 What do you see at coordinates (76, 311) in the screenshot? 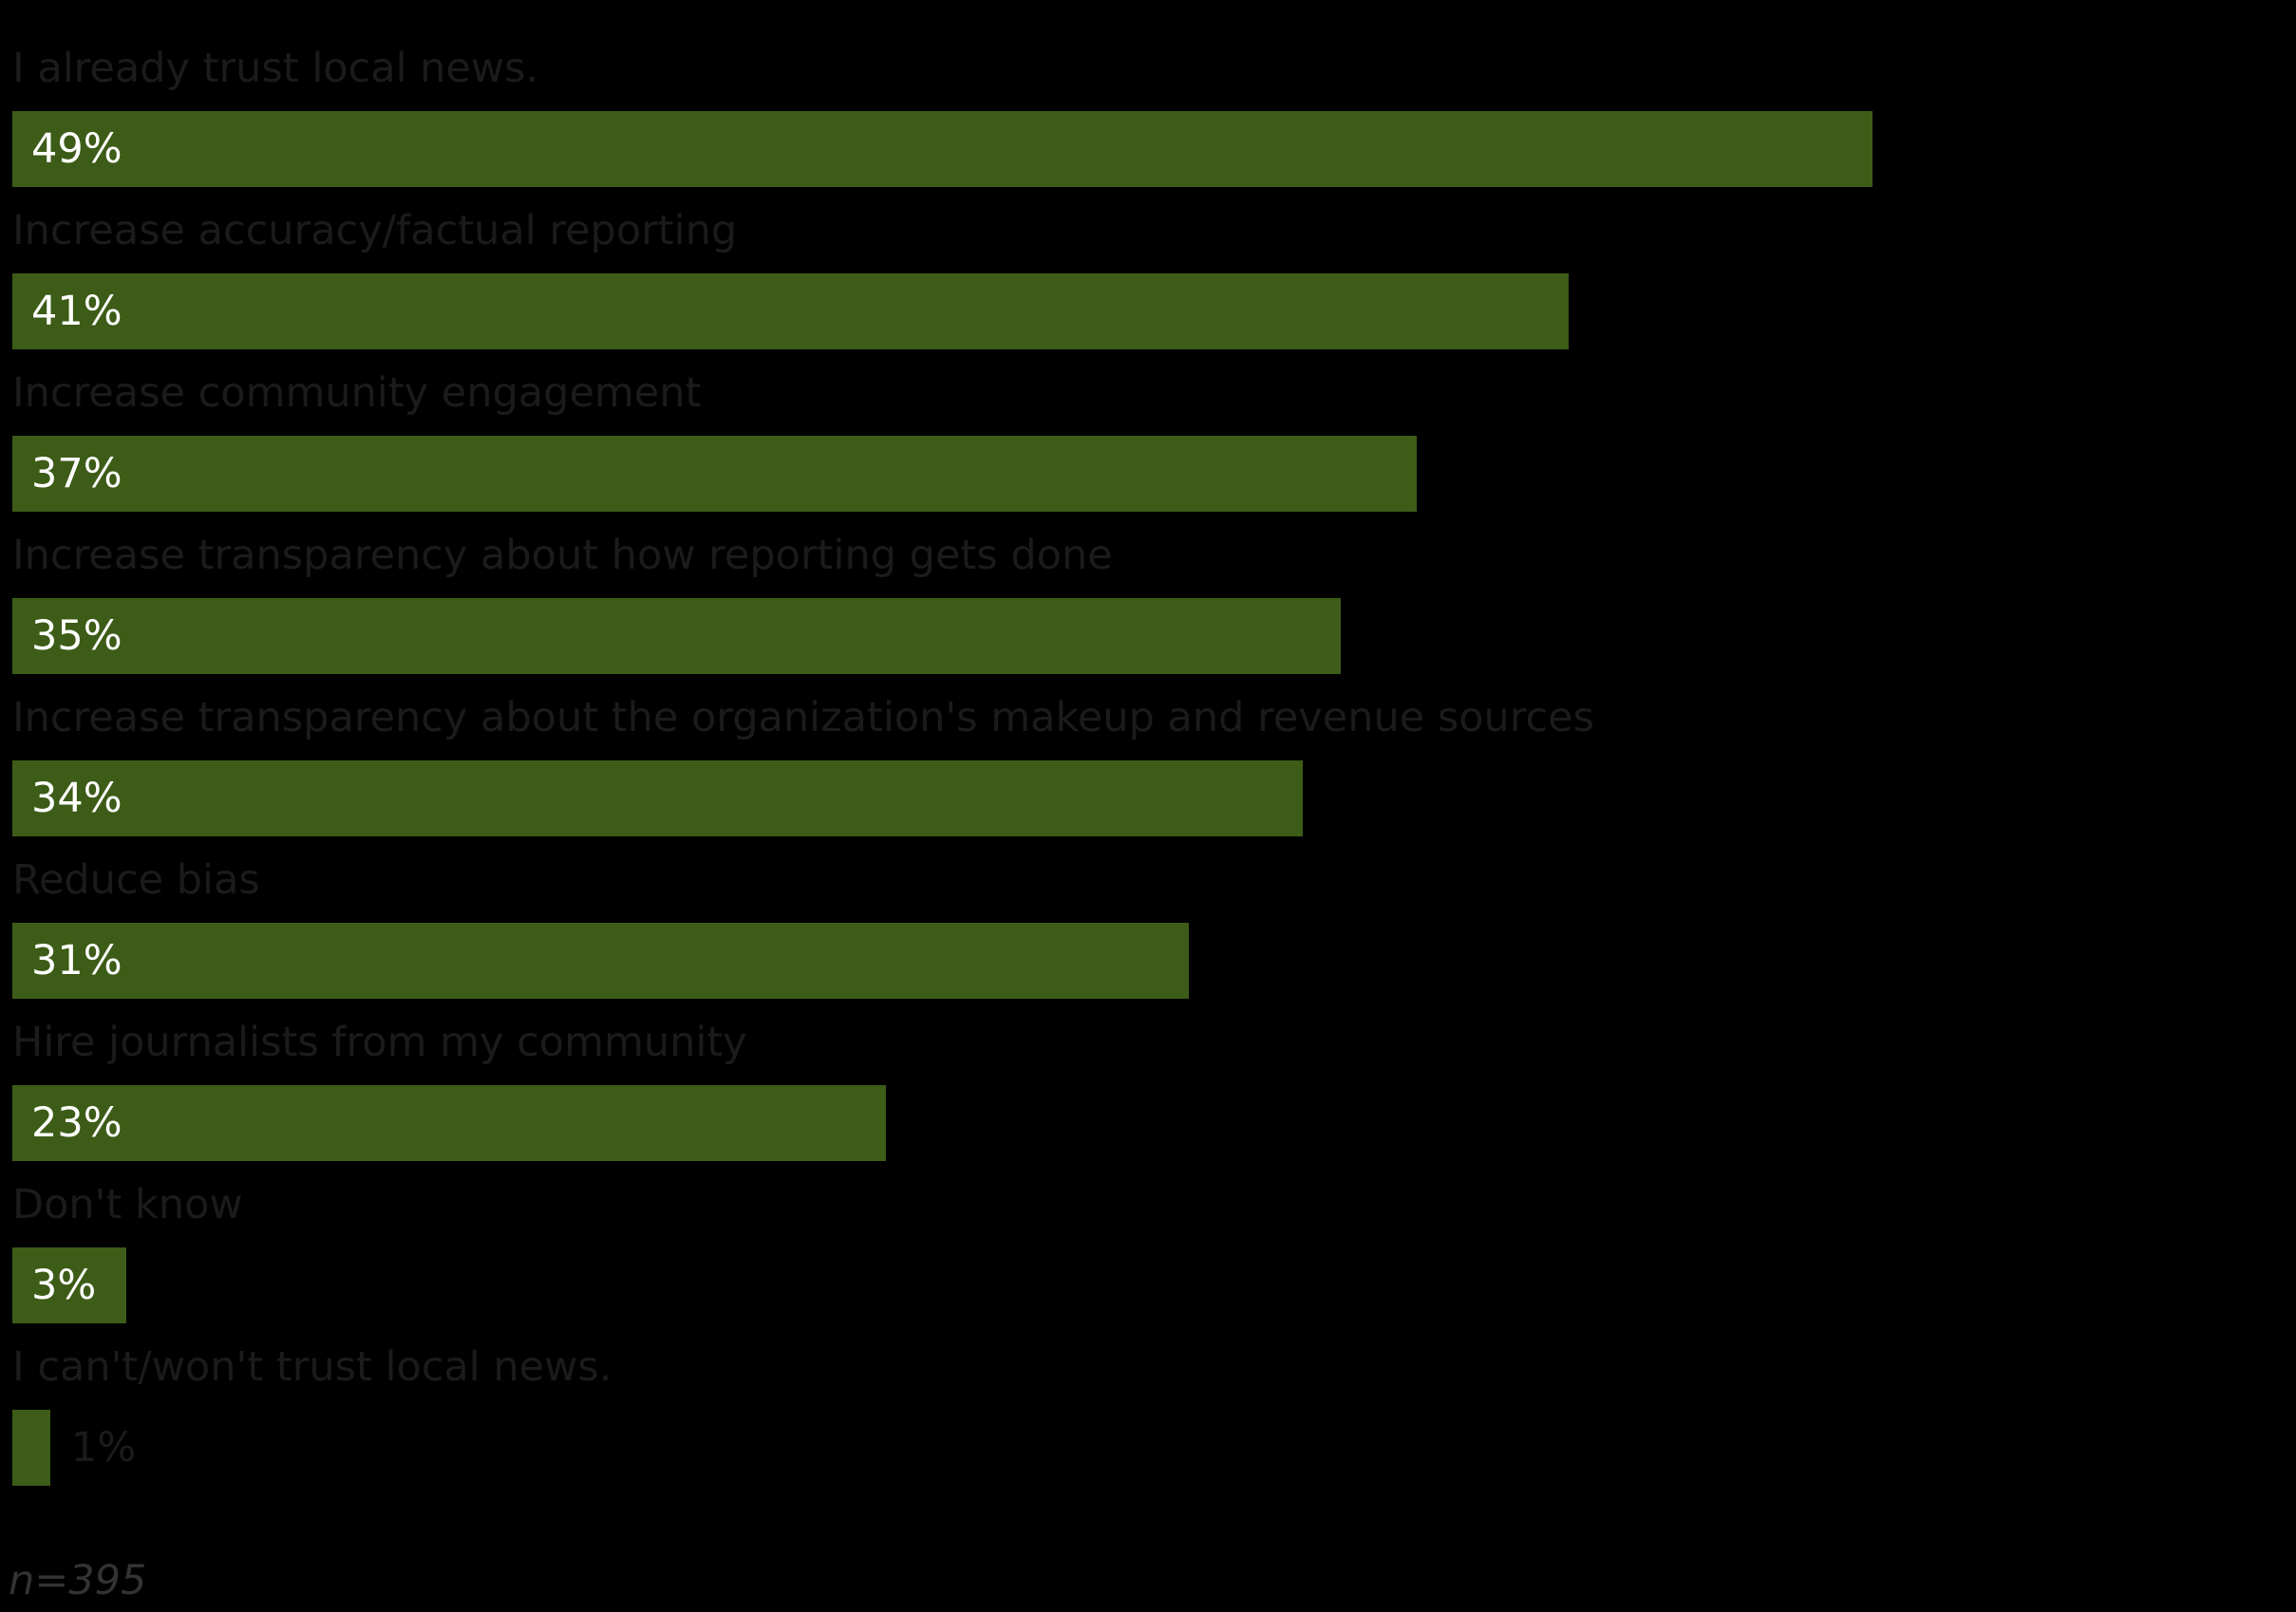
I see `value-label: 41%` at bounding box center [76, 311].